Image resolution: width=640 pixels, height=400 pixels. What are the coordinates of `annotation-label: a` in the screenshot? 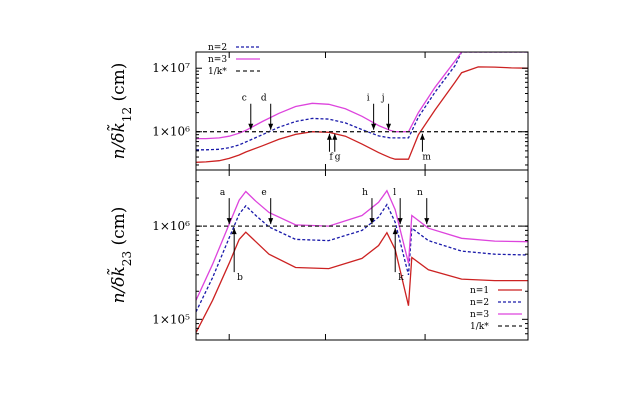 It's located at (223, 193).